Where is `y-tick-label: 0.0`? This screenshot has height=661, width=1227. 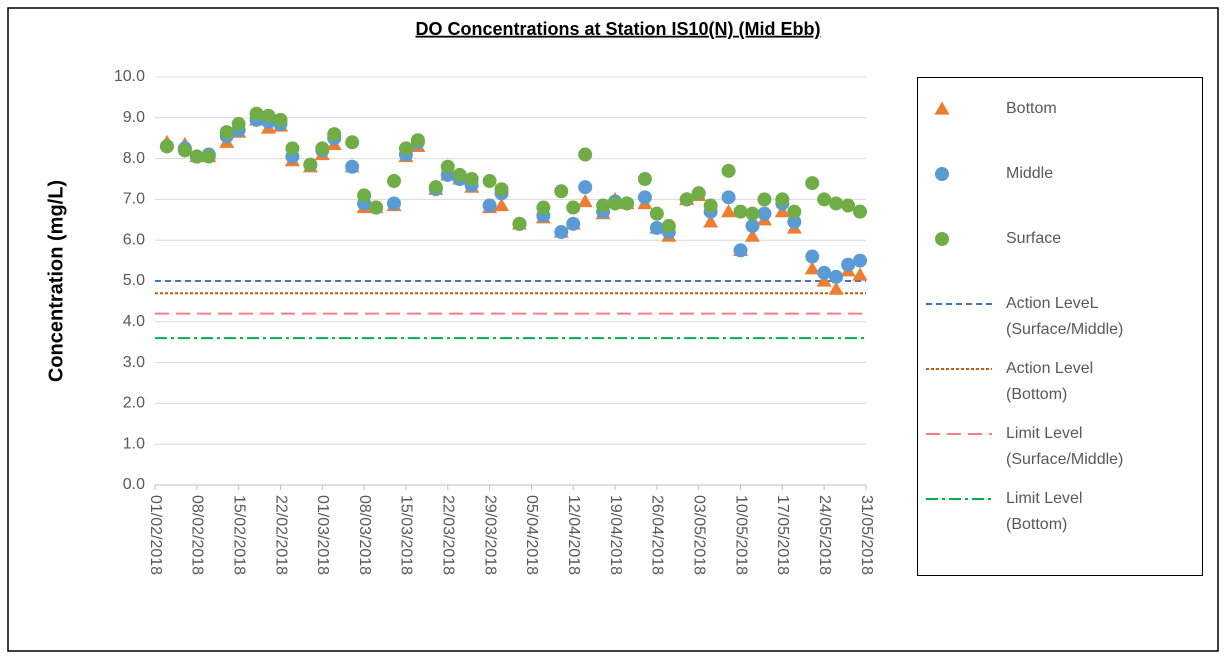 y-tick-label: 0.0 is located at coordinates (134, 484).